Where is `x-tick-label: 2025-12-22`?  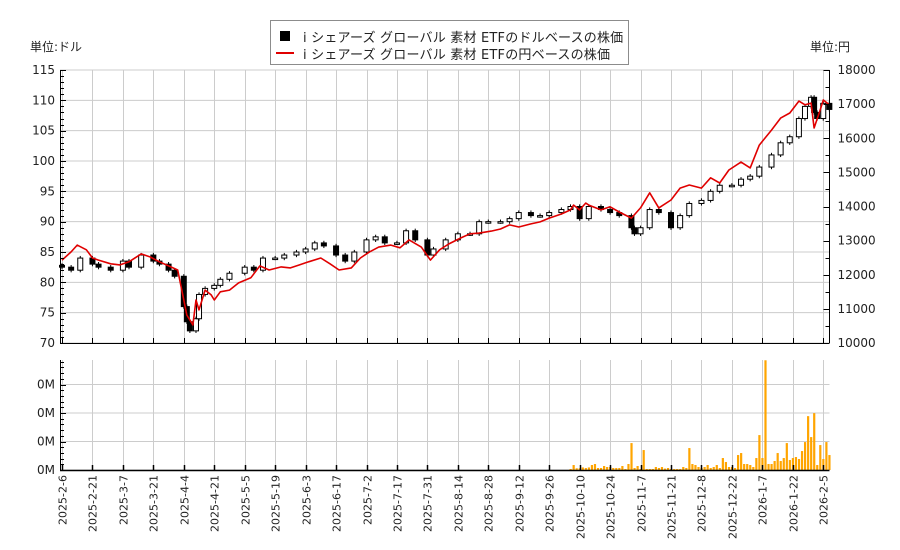 x-tick-label: 2025-12-22 is located at coordinates (733, 507).